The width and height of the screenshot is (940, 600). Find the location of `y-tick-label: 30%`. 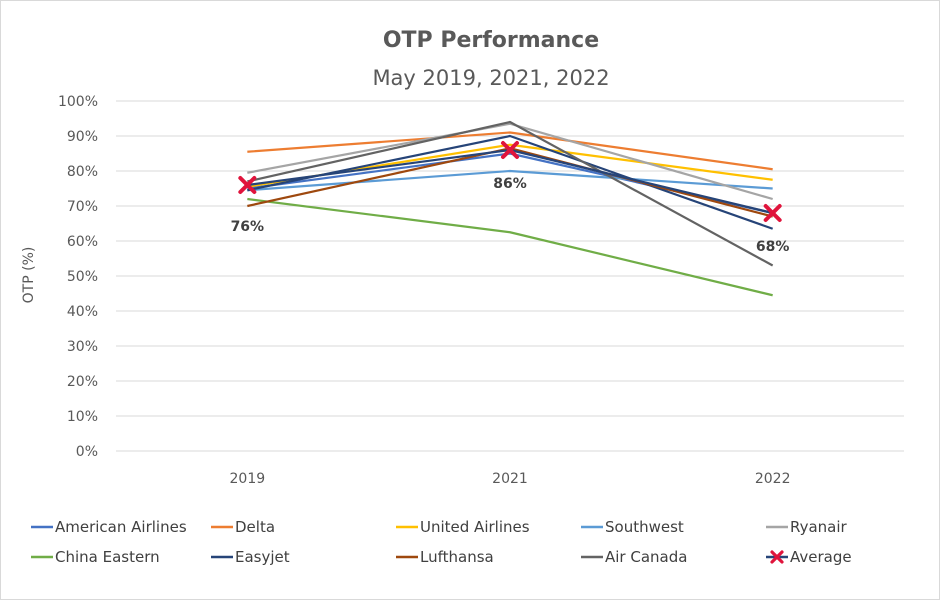

y-tick-label: 30% is located at coordinates (82, 347).